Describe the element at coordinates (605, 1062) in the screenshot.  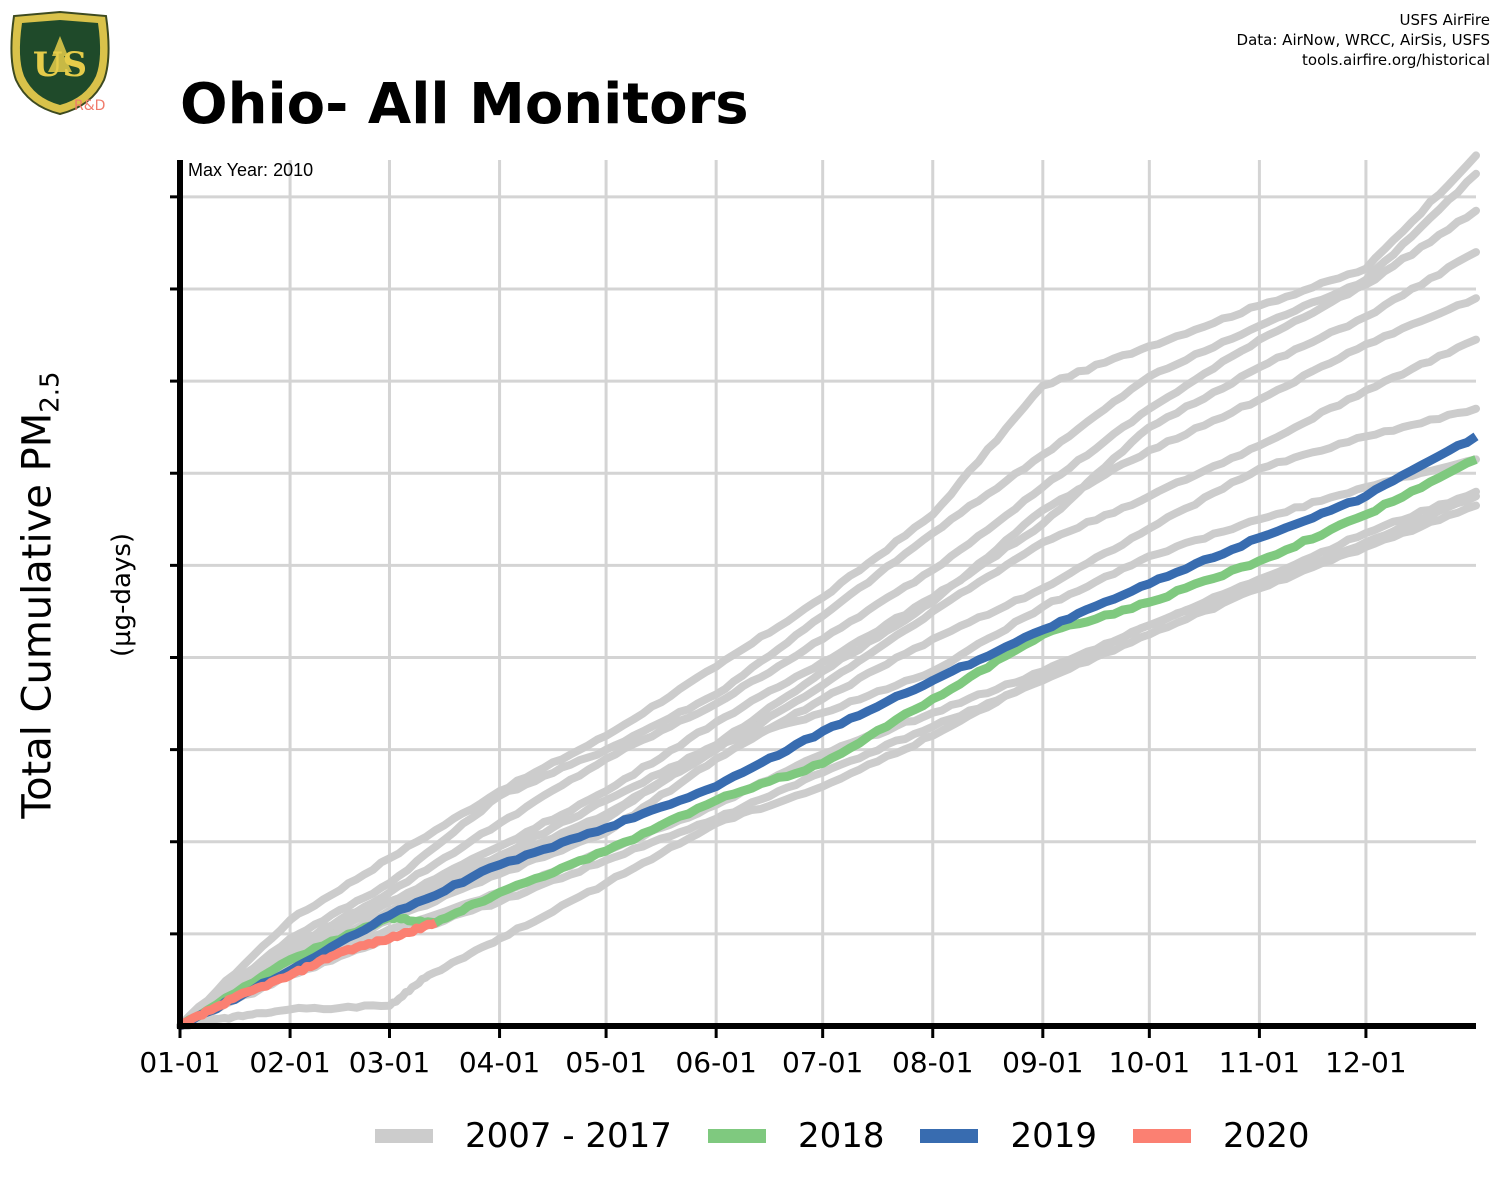
I see `x-tick-label: 05-01` at that location.